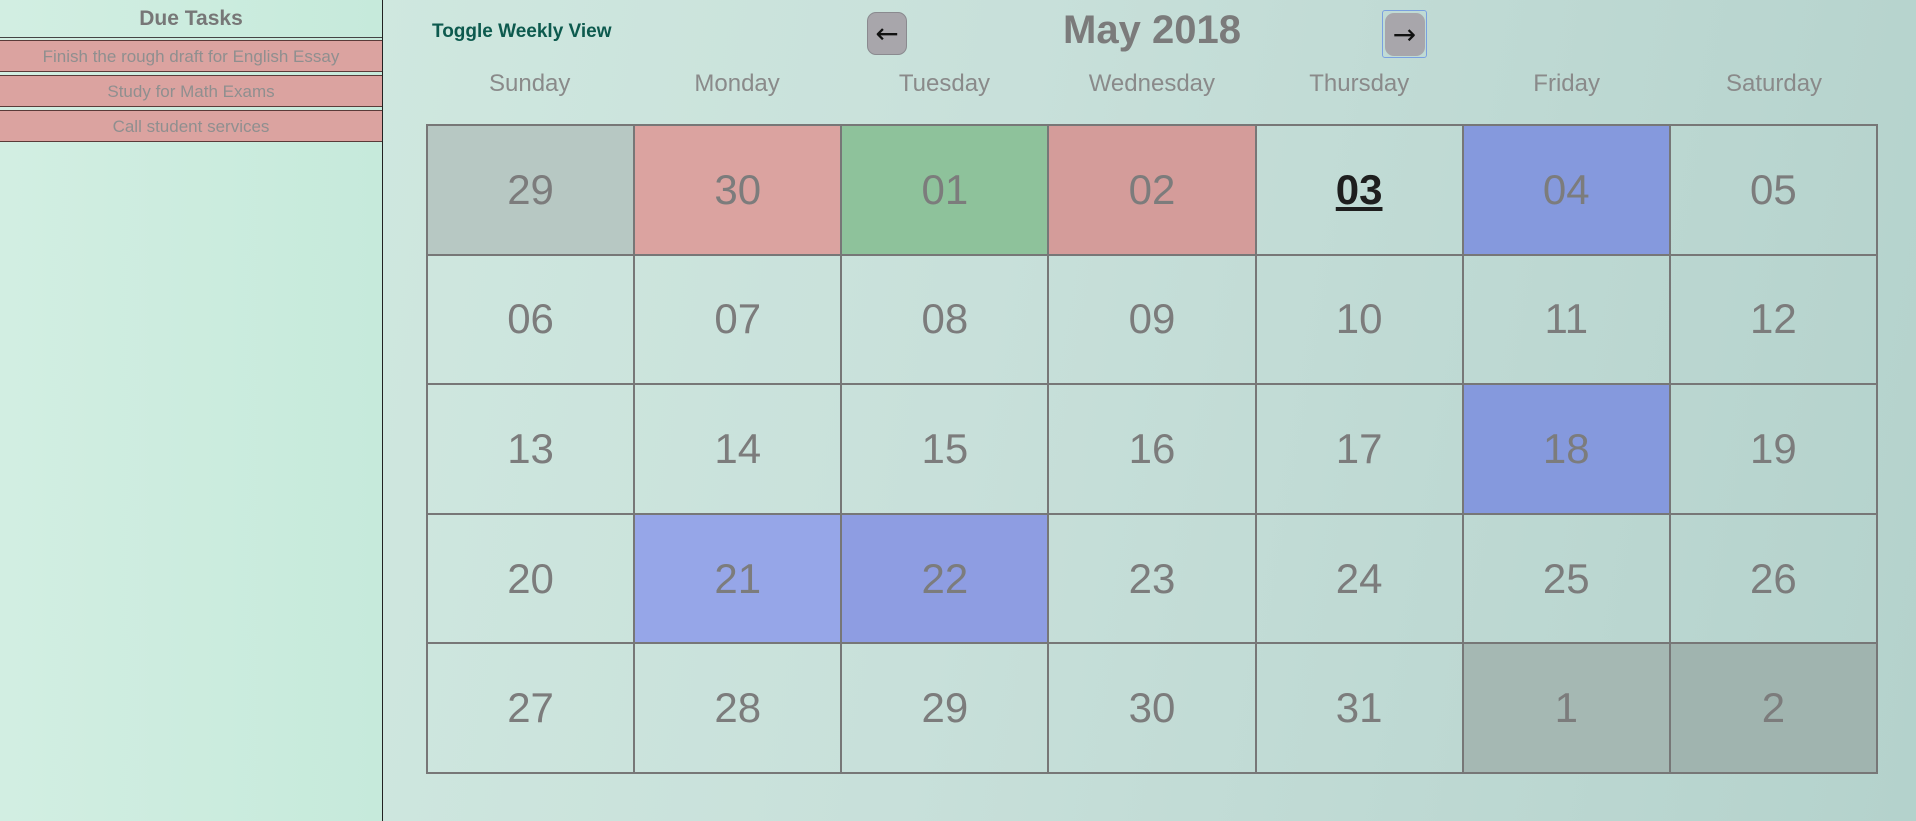 The width and height of the screenshot is (1916, 821). I want to click on task-item: Finish the rough draft for English Essay, so click(191, 56).